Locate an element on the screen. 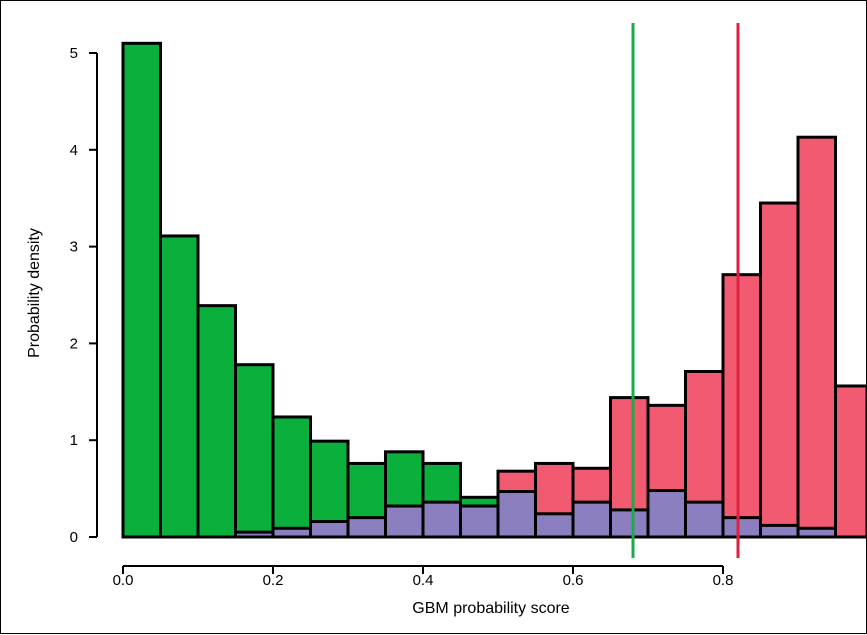 The height and width of the screenshot is (635, 867). y-tick-label-2: 2 is located at coordinates (74, 343).